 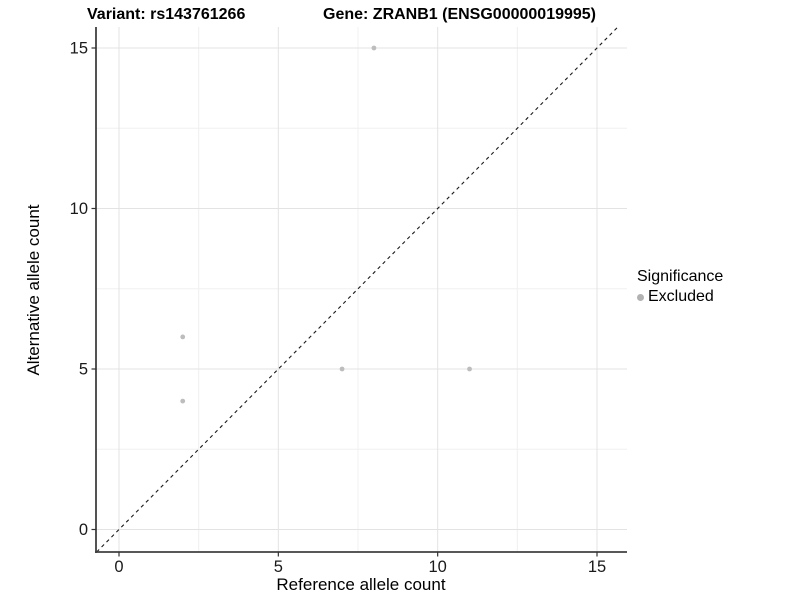 What do you see at coordinates (361, 584) in the screenshot?
I see `x-axis-title: Reference allele count` at bounding box center [361, 584].